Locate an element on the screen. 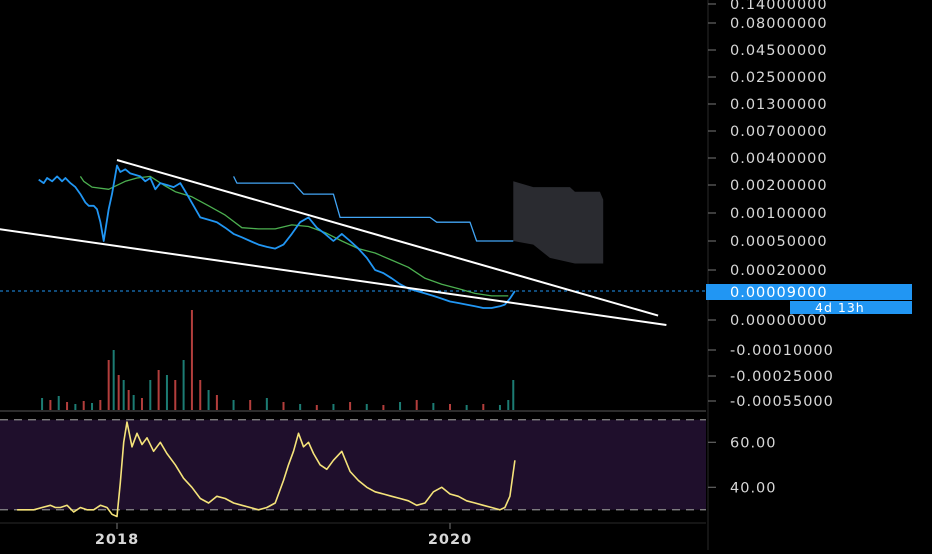 This screenshot has height=554, width=932. price-axis-label: 0.14000000 is located at coordinates (779, 6).